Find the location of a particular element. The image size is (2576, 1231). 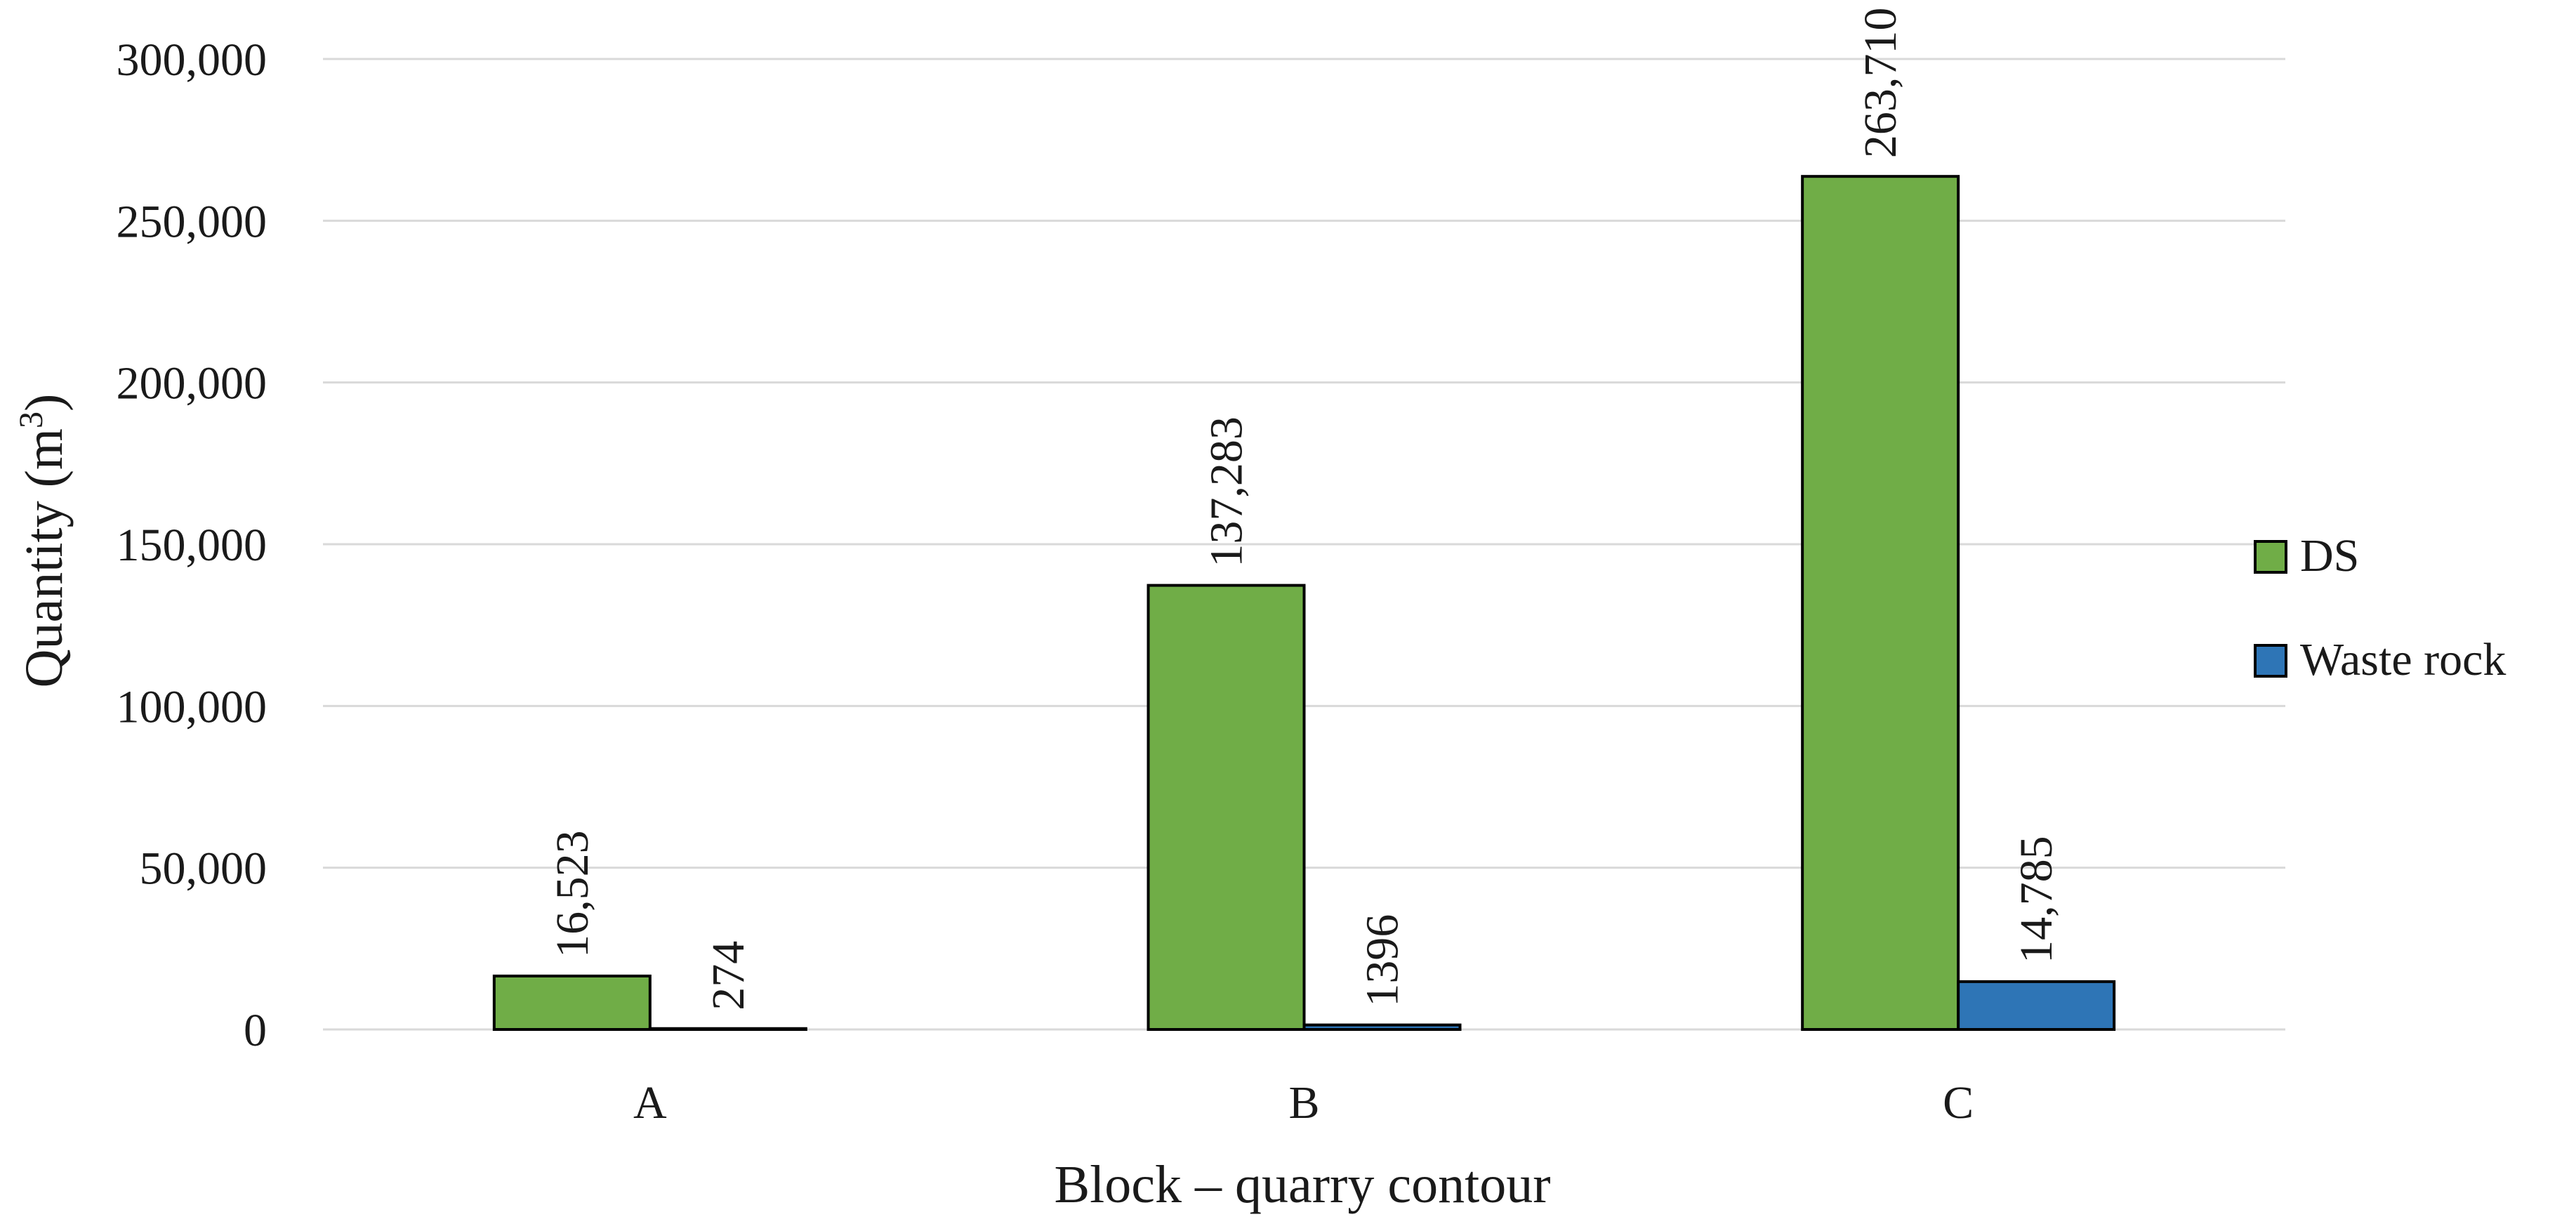

x-axis: A B C is located at coordinates (1303, 1102).